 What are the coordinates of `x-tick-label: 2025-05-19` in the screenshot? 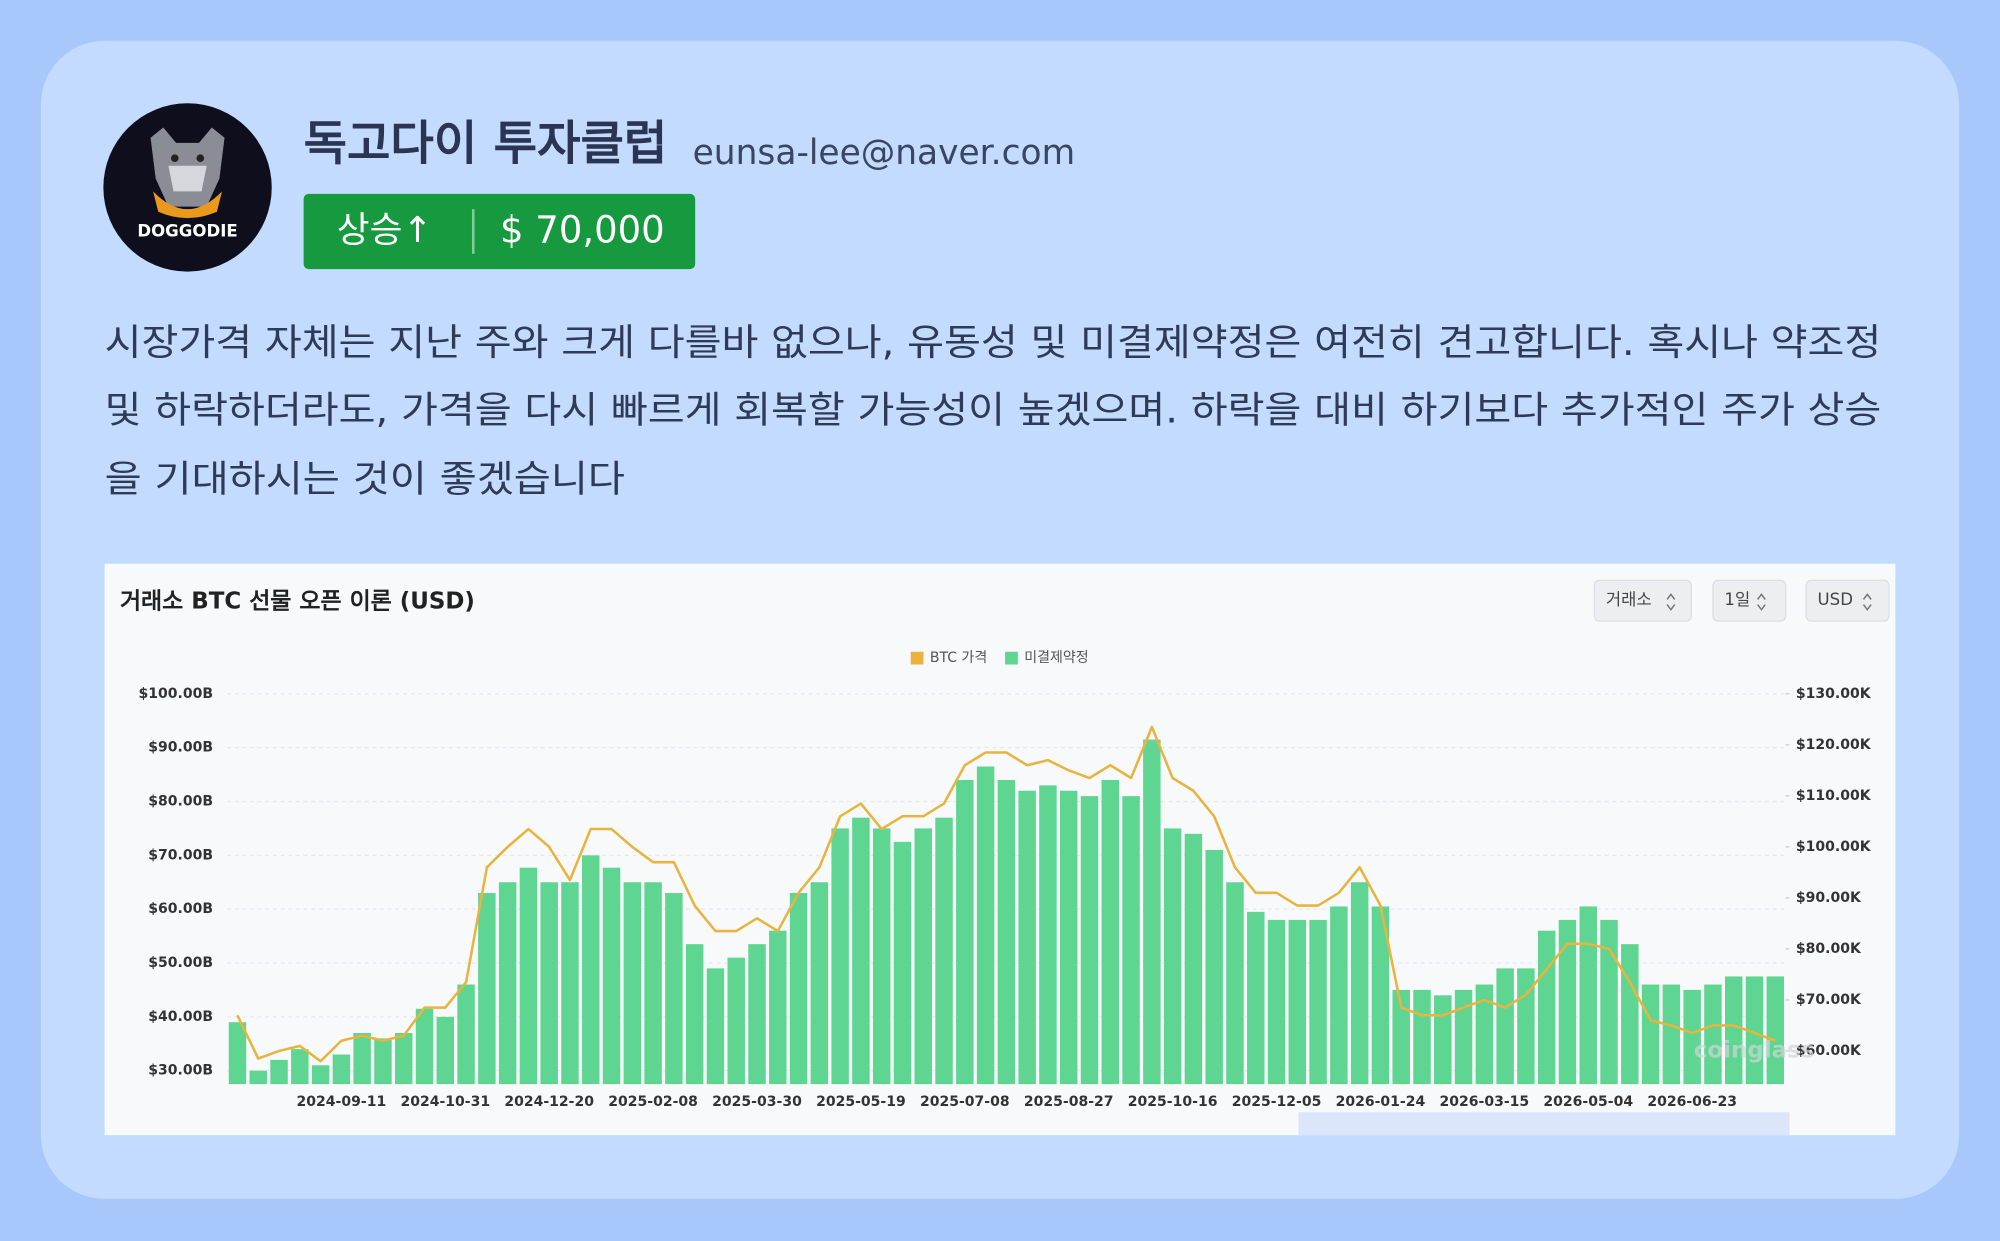 It's located at (861, 1102).